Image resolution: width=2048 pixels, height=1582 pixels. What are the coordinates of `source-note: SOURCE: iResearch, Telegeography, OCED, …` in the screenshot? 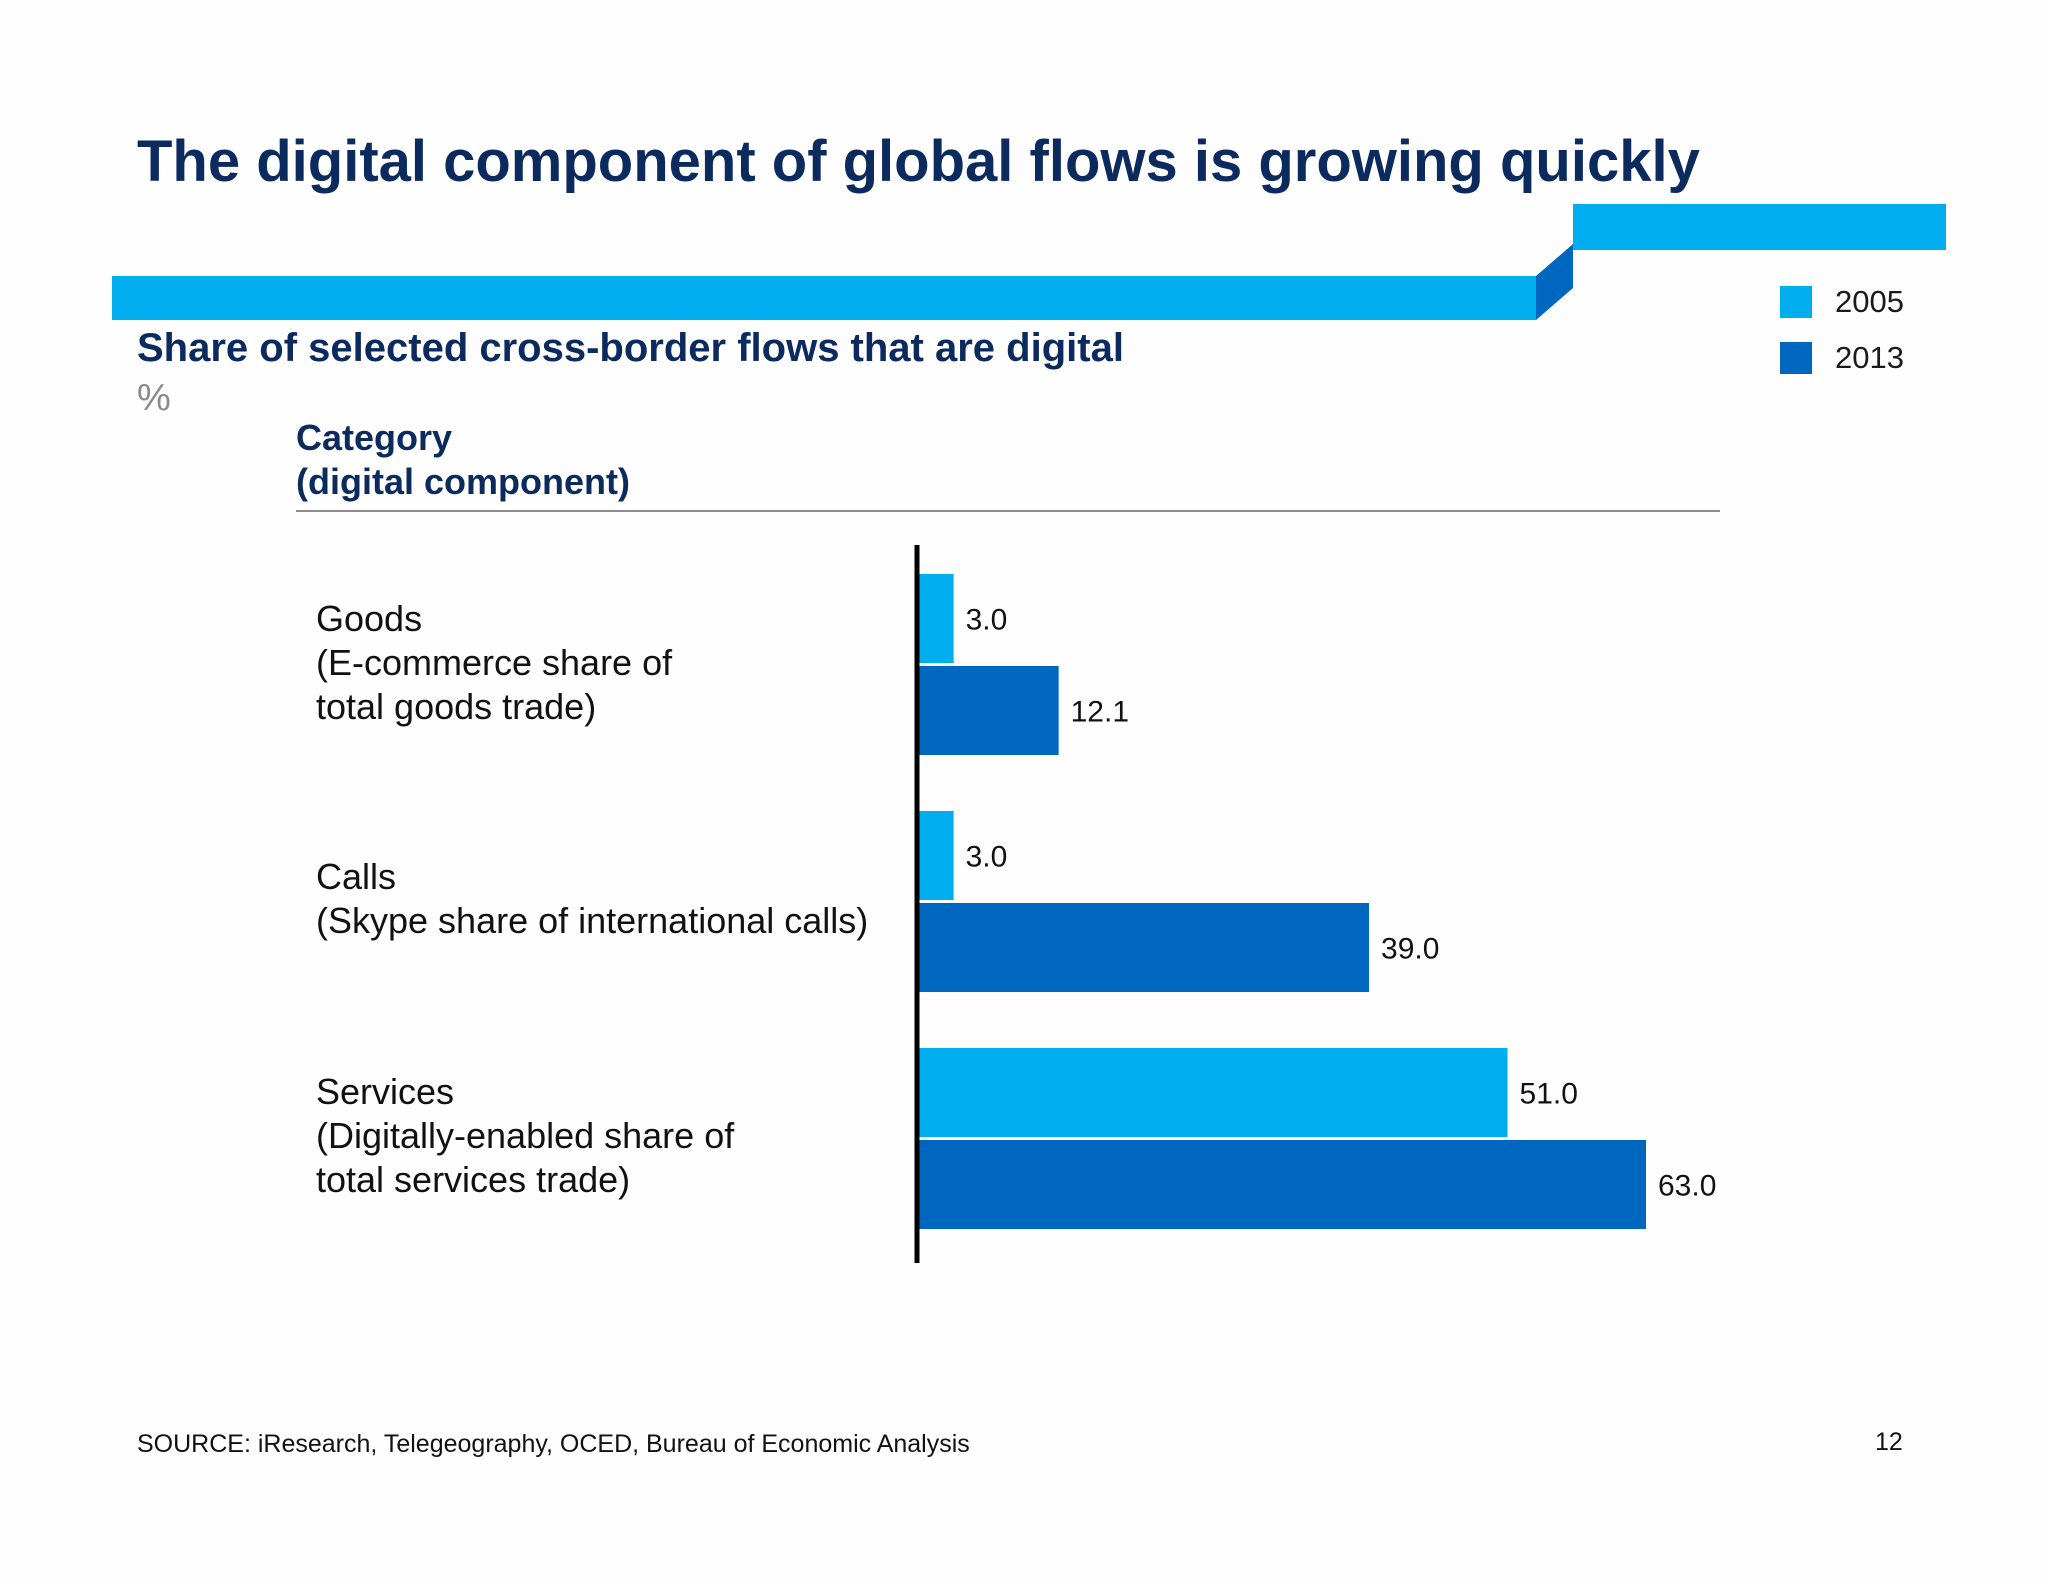 It's located at (553, 1444).